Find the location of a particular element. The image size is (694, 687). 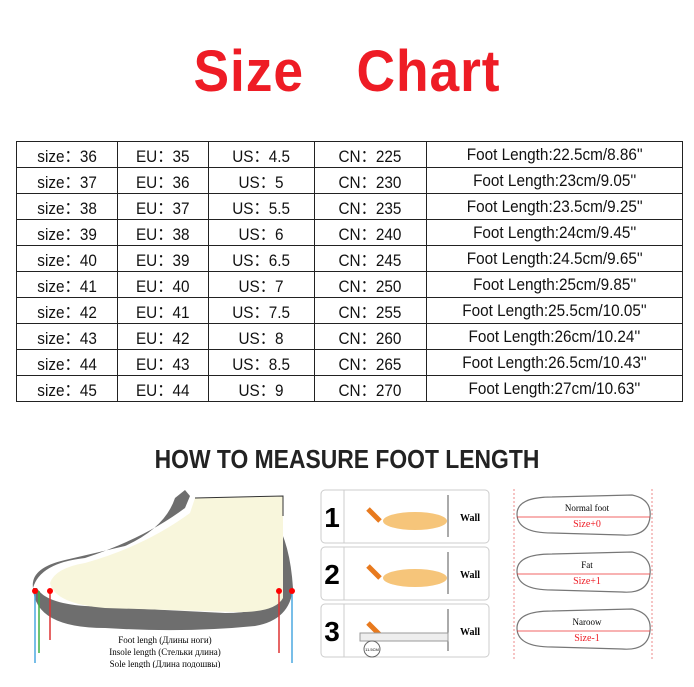

table-cell: size：39 is located at coordinates (67, 232).